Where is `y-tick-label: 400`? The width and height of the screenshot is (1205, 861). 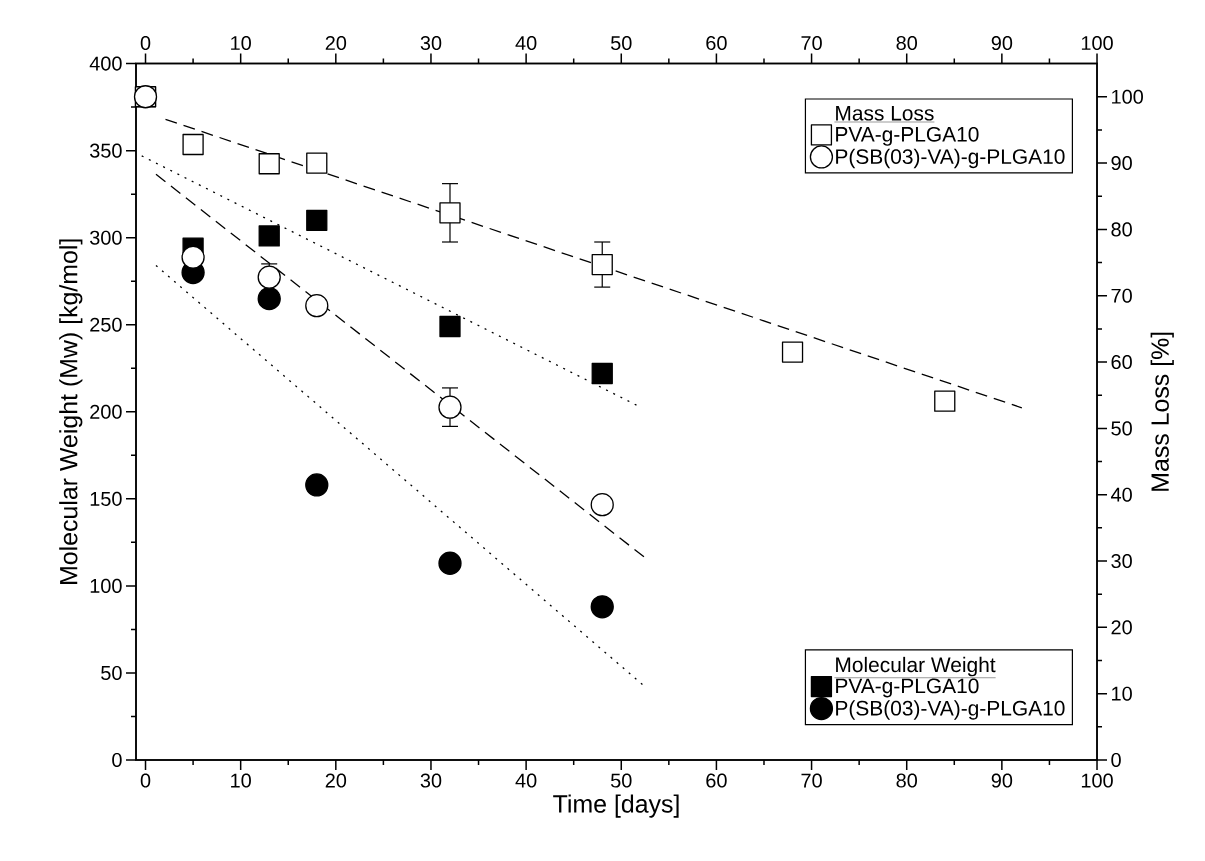 y-tick-label: 400 is located at coordinates (105, 63).